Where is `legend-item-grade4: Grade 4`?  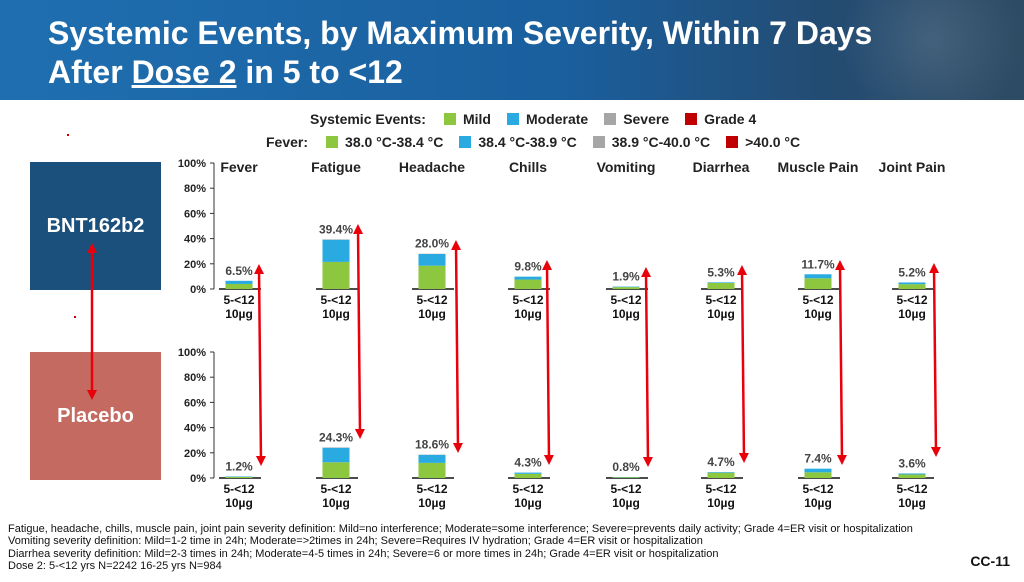
legend-item-grade4: Grade 4 is located at coordinates (720, 119).